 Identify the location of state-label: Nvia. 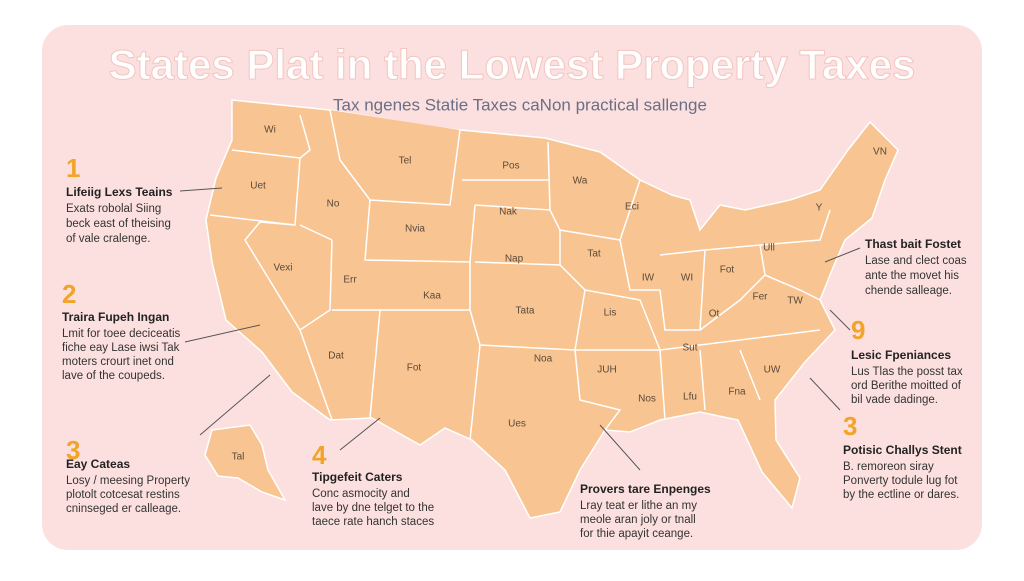
(415, 229).